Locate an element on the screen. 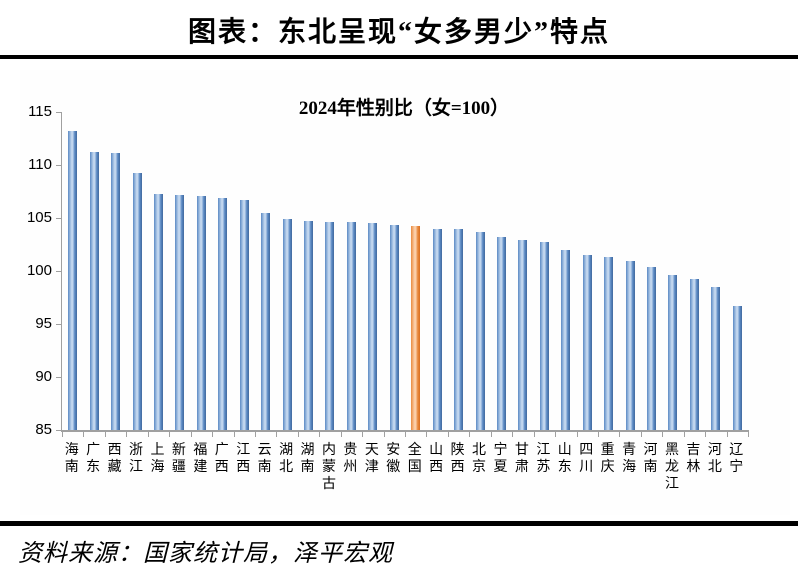  x-axis-label-广东: 广东 is located at coordinates (93, 459).